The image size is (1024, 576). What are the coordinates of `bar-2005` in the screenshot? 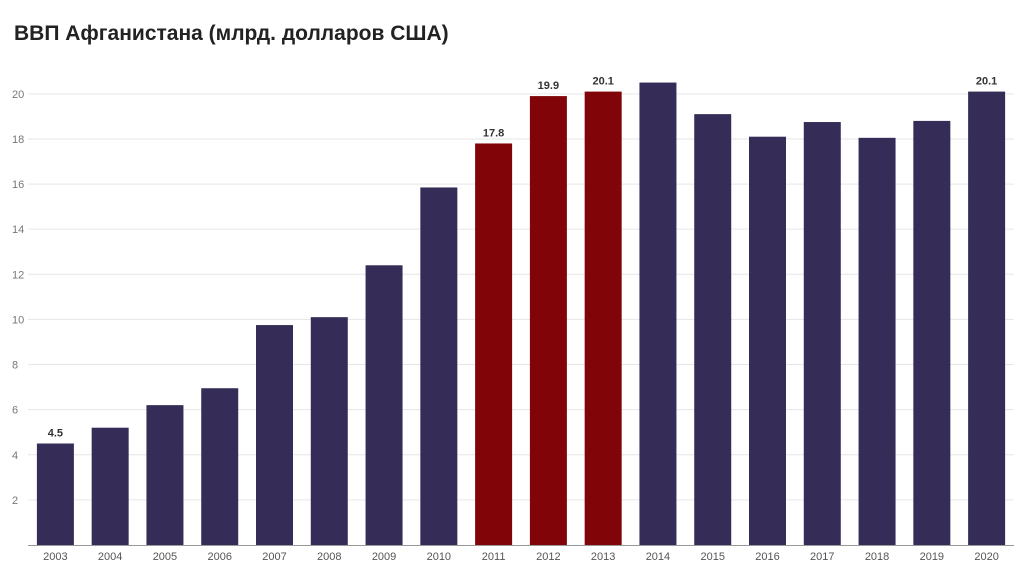 It's located at (165, 475).